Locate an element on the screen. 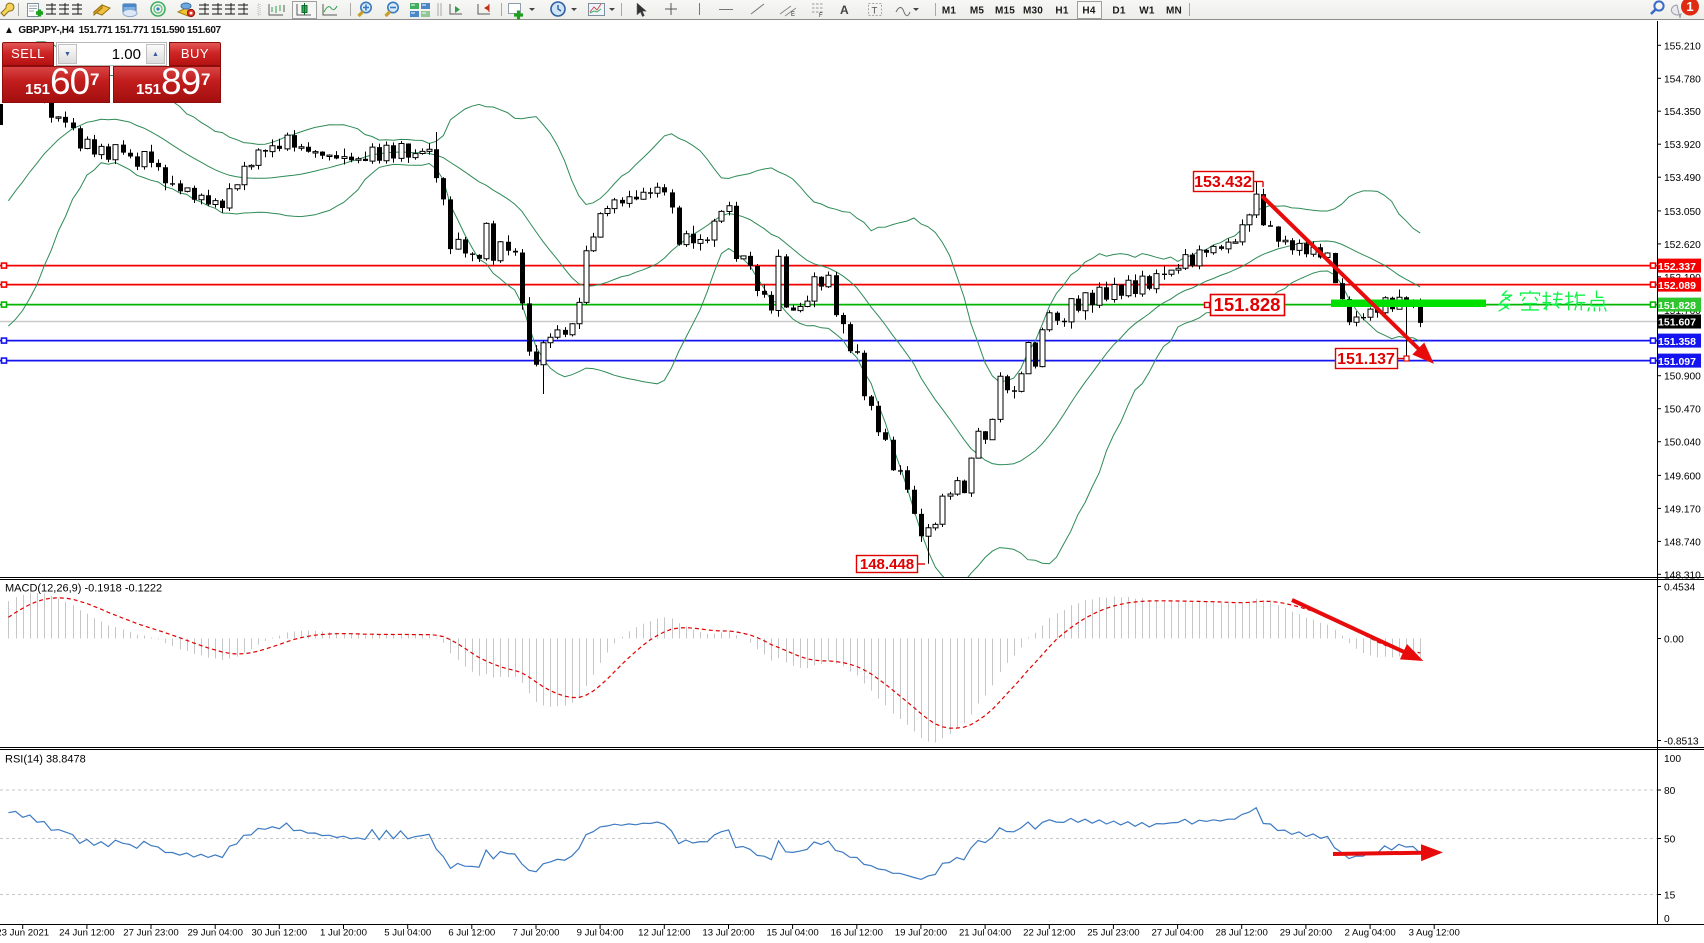 The height and width of the screenshot is (943, 1704). svg-text: 155.210 is located at coordinates (1682, 46).